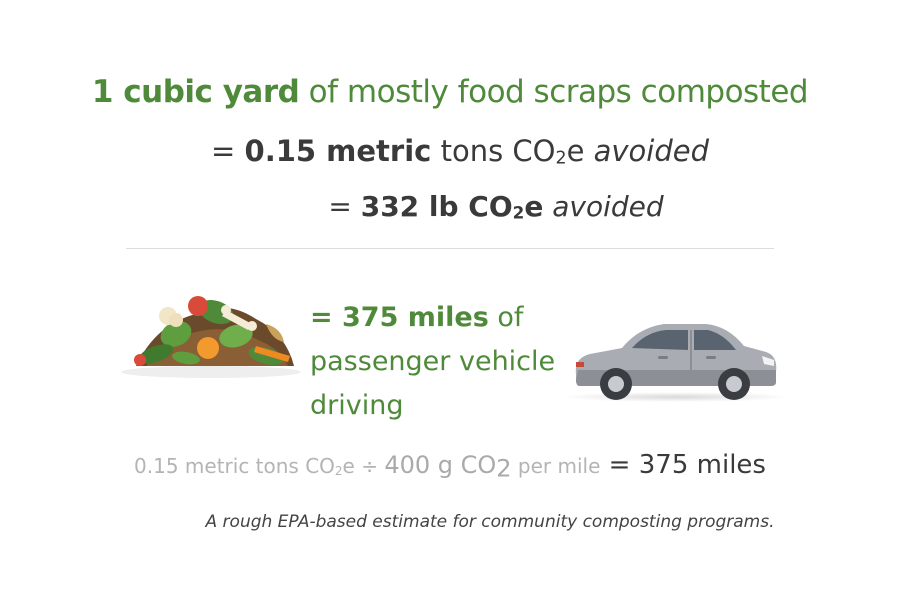  I want to click on formula-grams: 400 g CO, so click(440, 465).